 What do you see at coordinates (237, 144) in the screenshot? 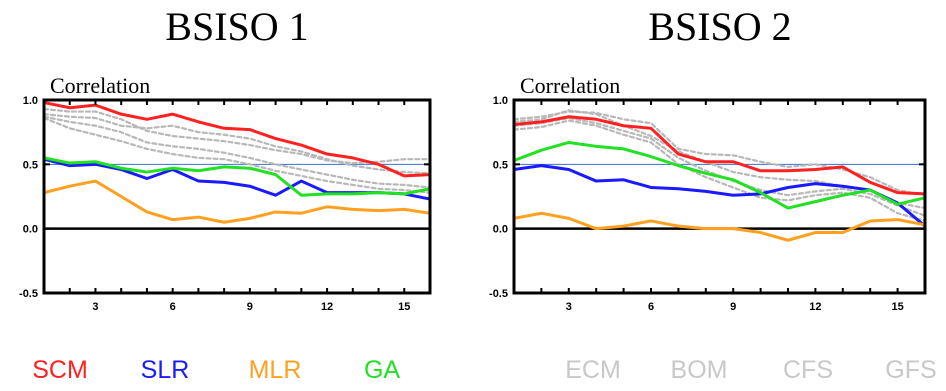
I see `series-line-ecm` at bounding box center [237, 144].